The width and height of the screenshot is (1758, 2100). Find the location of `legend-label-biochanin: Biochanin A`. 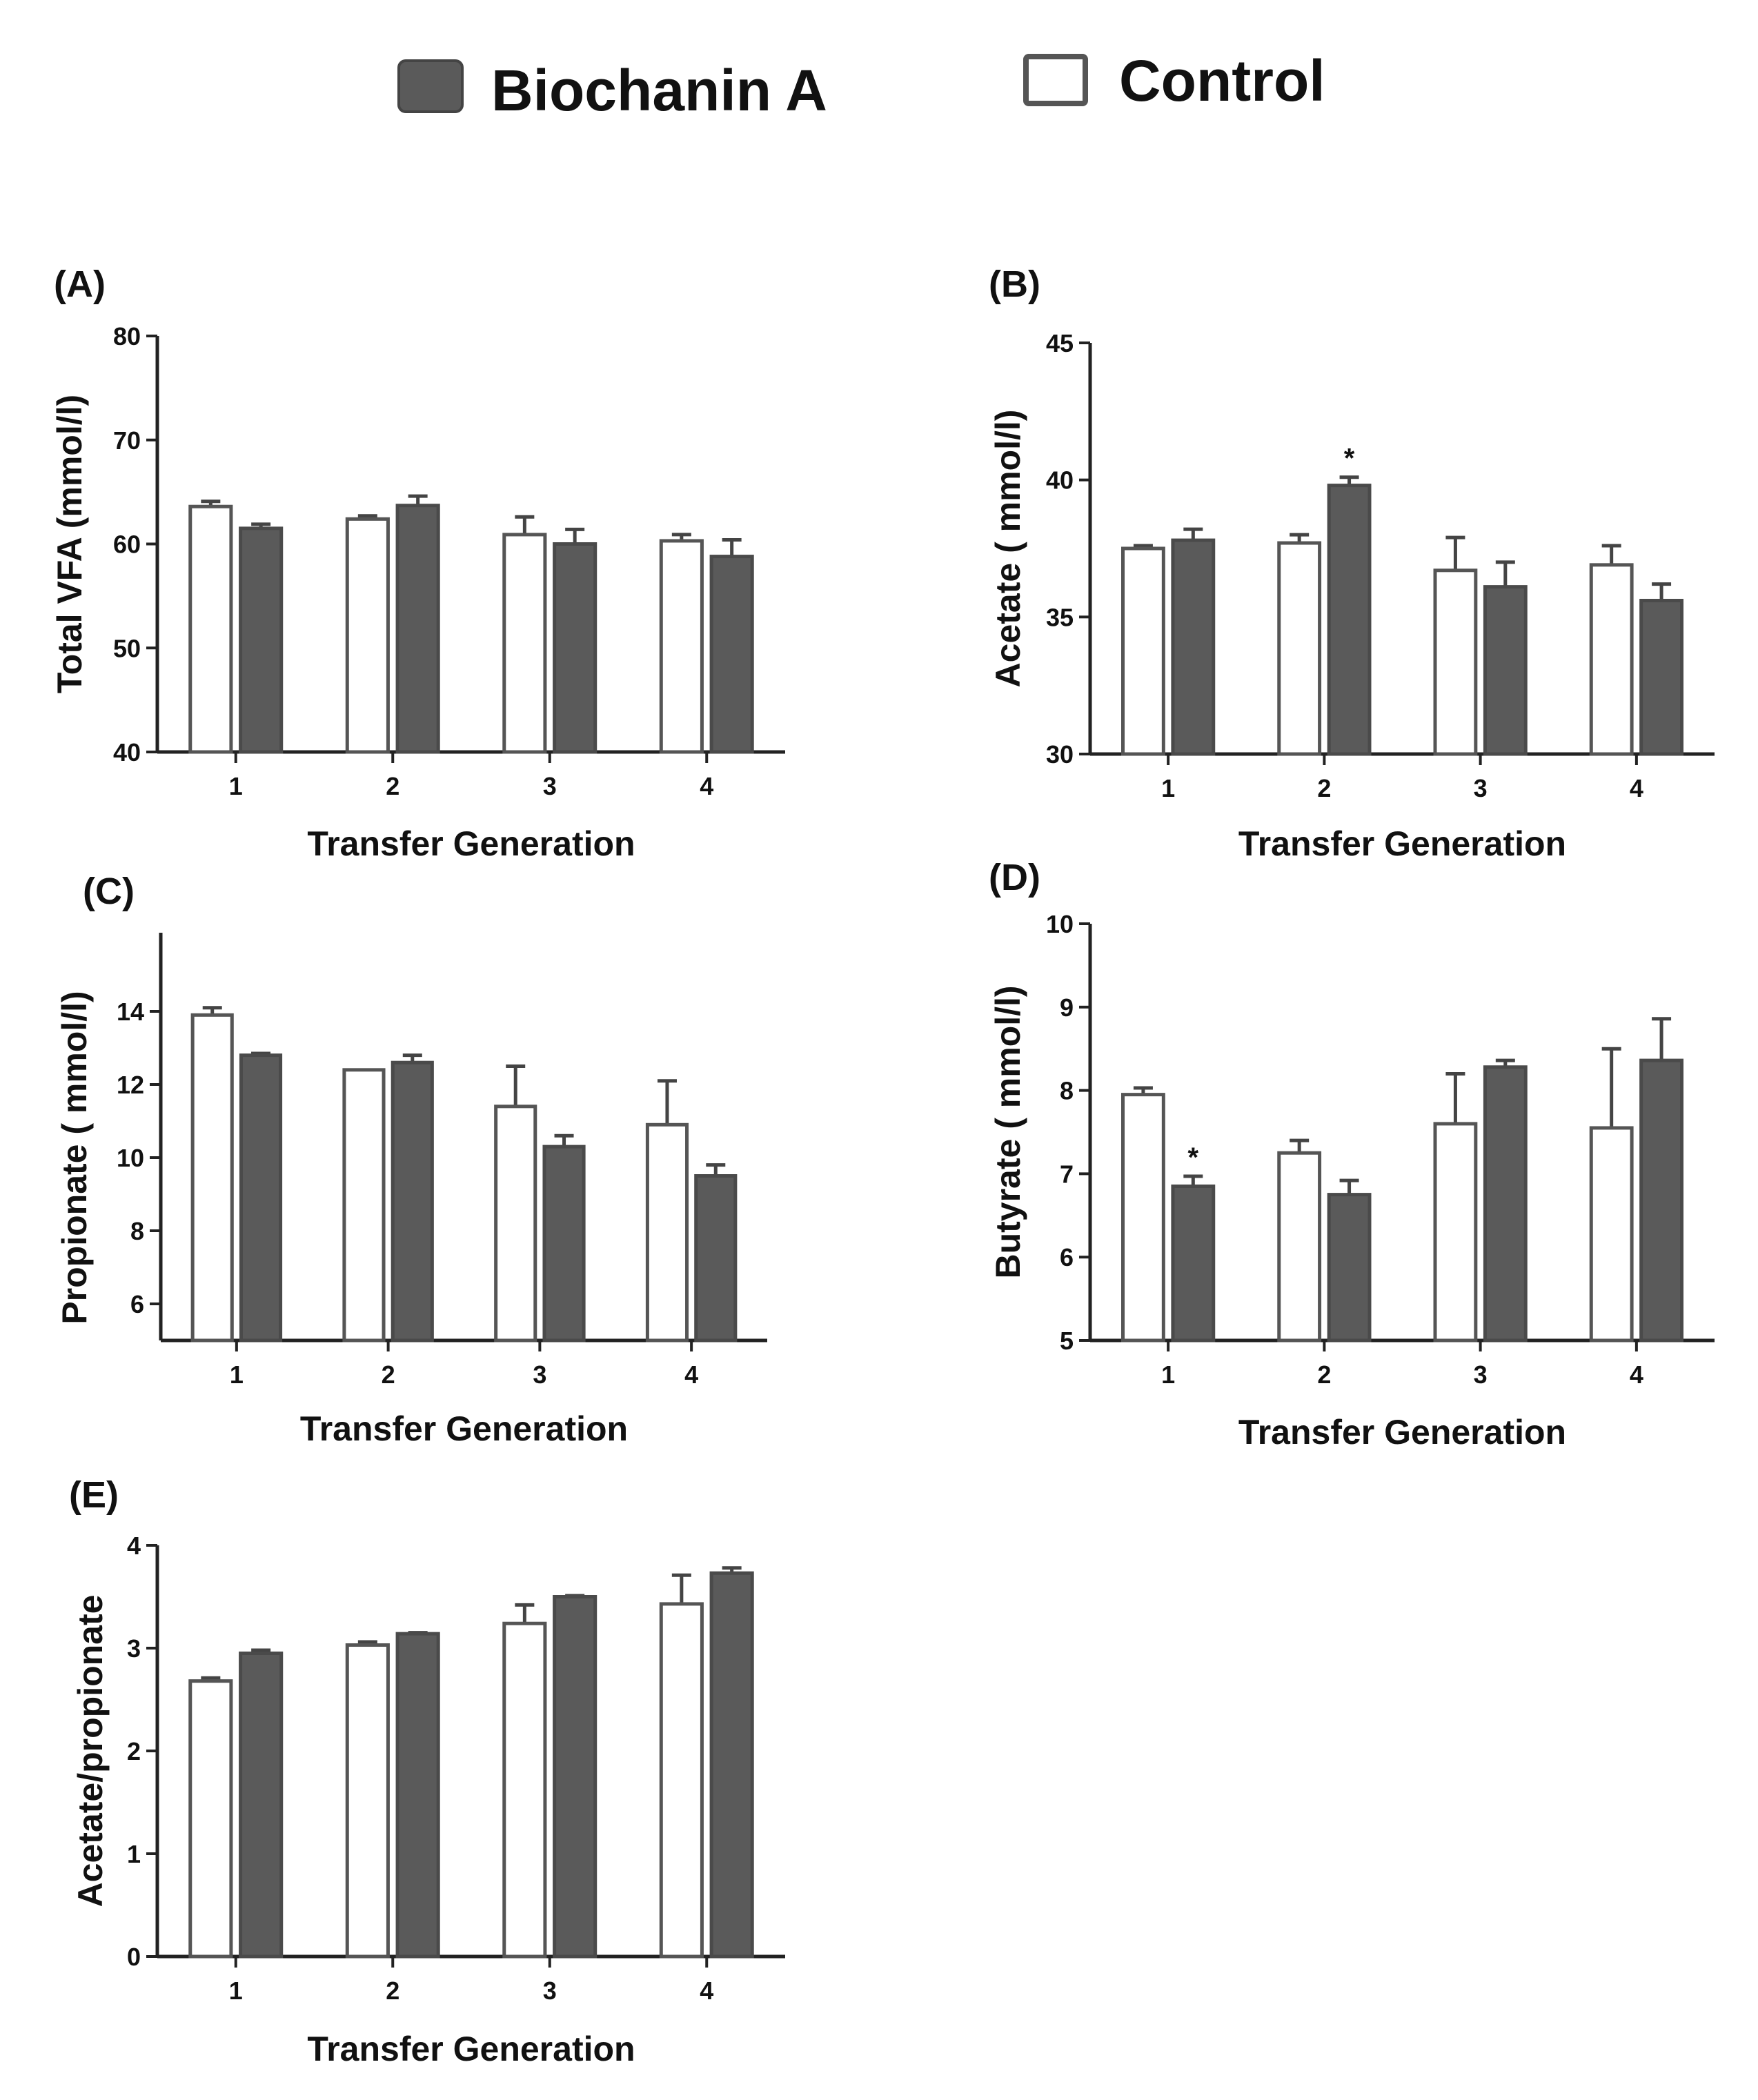

legend-label-biochanin: Biochanin A is located at coordinates (659, 90).